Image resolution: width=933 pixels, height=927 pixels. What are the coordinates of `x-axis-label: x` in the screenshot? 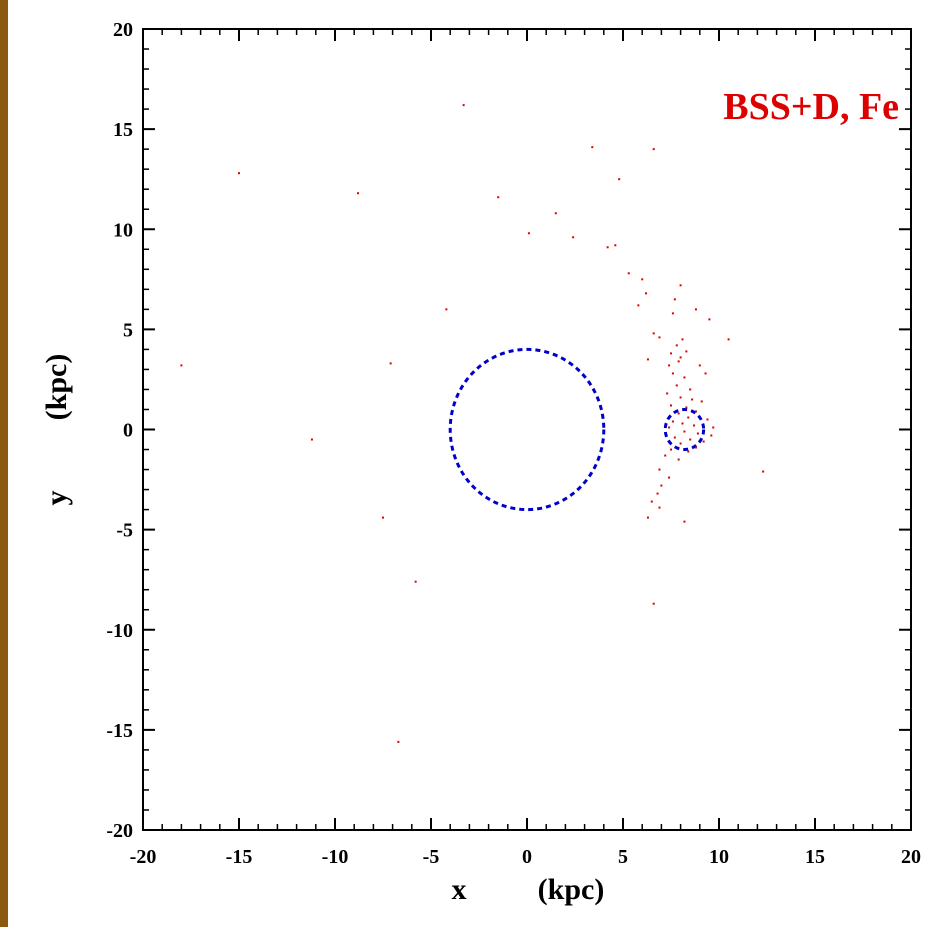 It's located at (459, 889).